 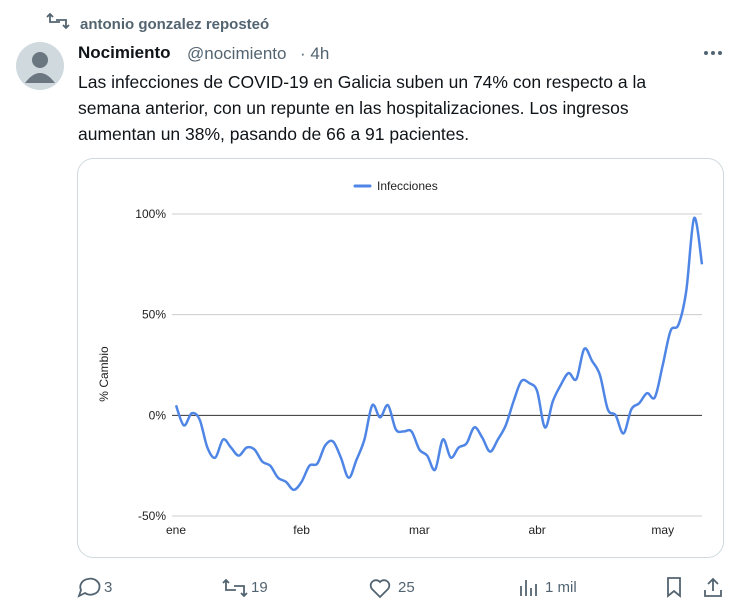 What do you see at coordinates (259, 587) in the screenshot?
I see `repost-count: 19` at bounding box center [259, 587].